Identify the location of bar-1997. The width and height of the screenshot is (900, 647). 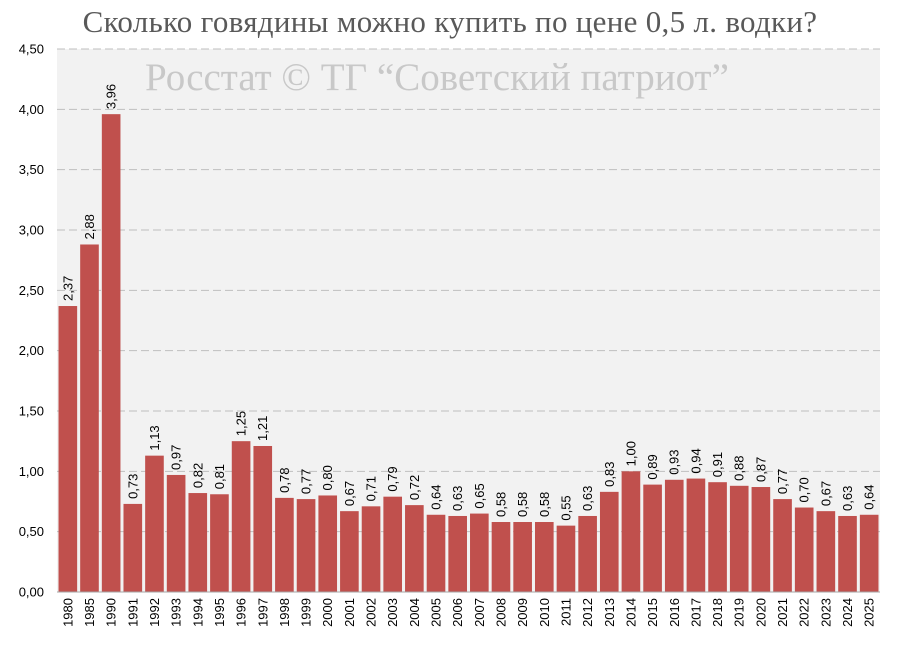
(263, 518).